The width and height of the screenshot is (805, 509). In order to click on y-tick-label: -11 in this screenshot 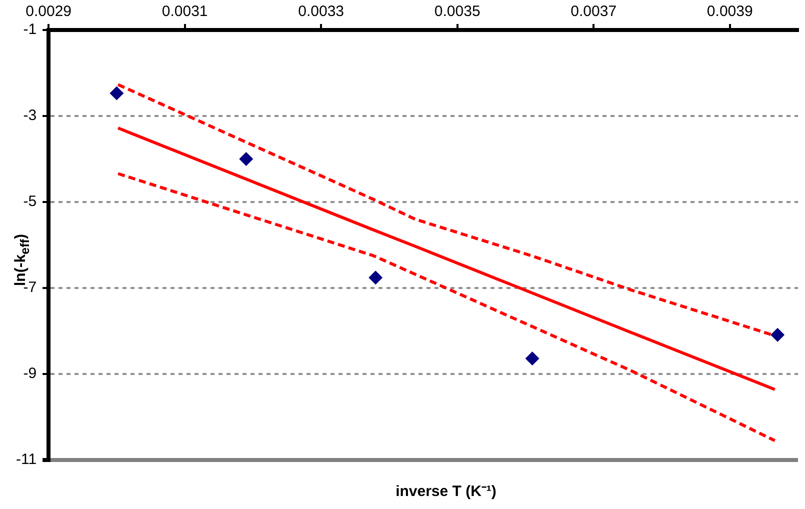, I will do `click(26, 459)`.